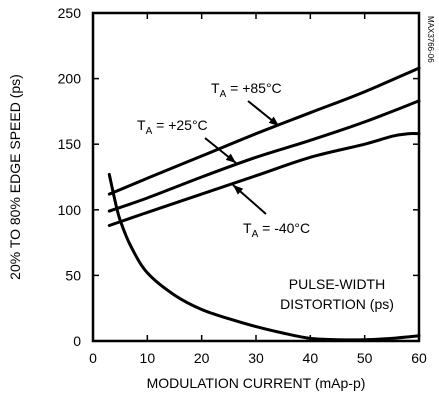  Describe the element at coordinates (70, 79) in the screenshot. I see `y-tick-label: 200` at that location.